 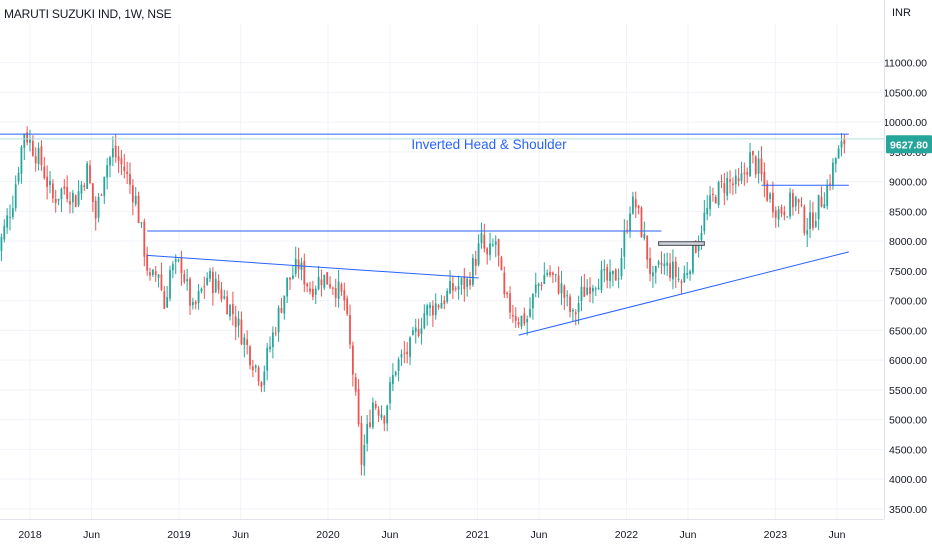 What do you see at coordinates (30, 535) in the screenshot?
I see `x-tick-label: 2018` at bounding box center [30, 535].